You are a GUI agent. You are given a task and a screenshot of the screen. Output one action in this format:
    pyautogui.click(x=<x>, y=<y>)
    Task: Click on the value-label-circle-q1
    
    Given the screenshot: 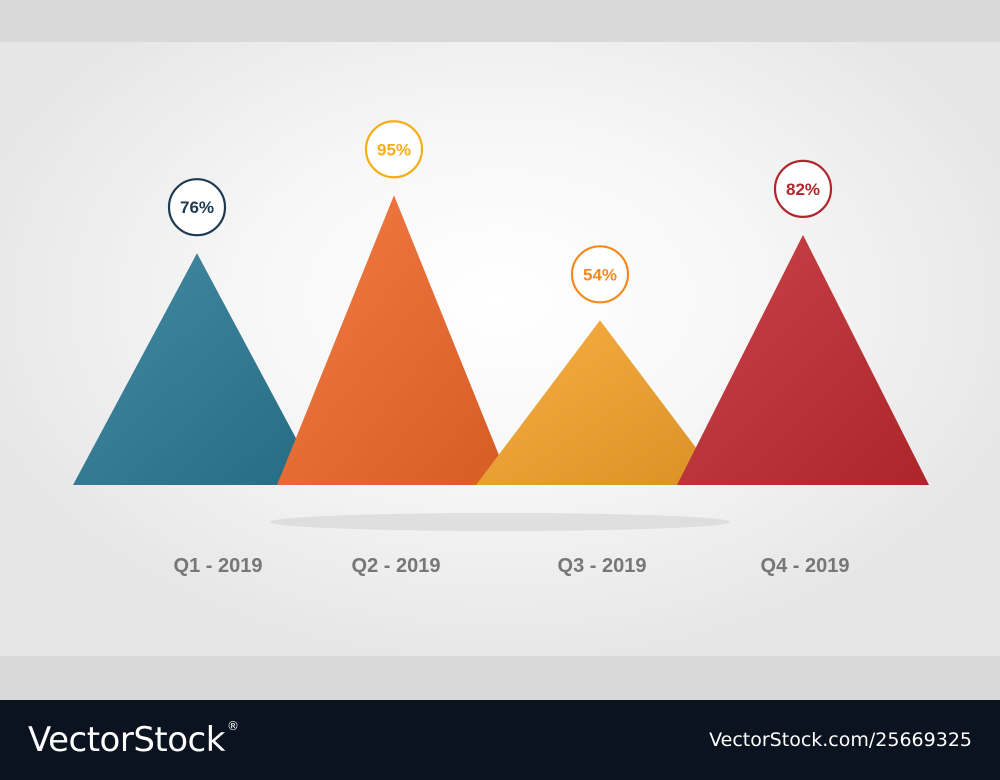 What is the action you would take?
    pyautogui.click(x=197, y=207)
    